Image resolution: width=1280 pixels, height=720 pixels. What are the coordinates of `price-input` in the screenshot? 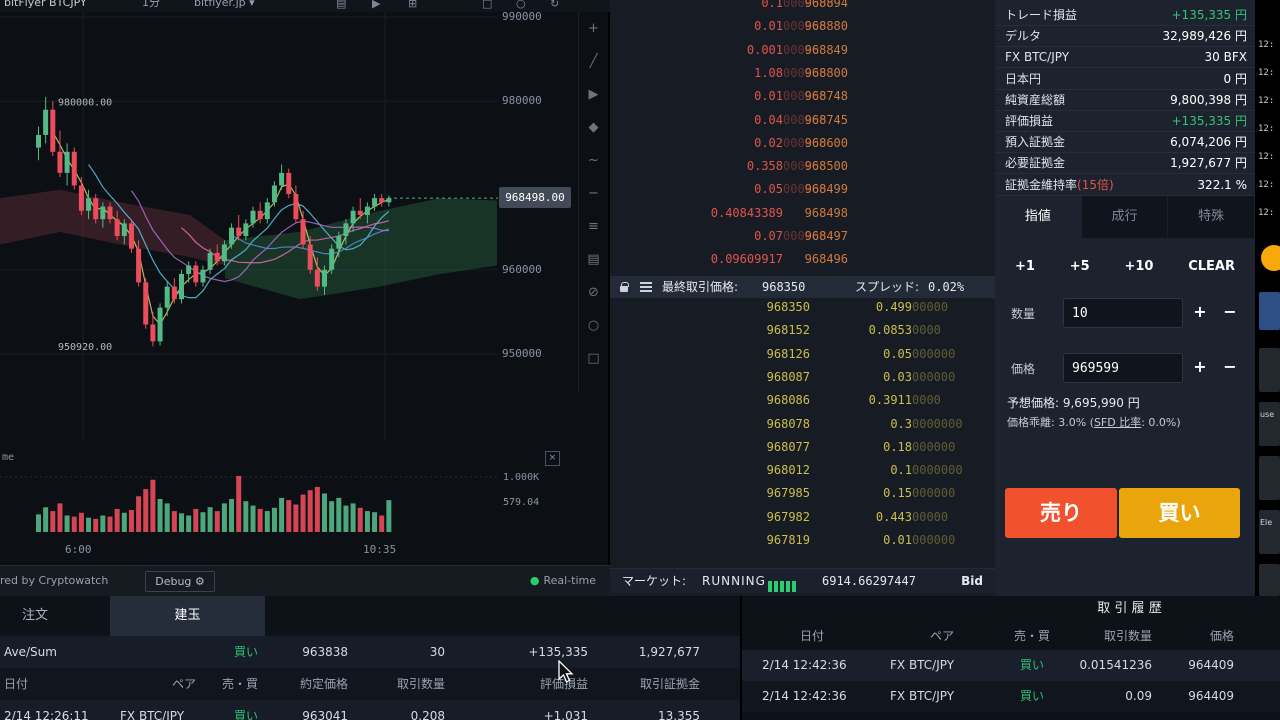 It's located at (1123, 368).